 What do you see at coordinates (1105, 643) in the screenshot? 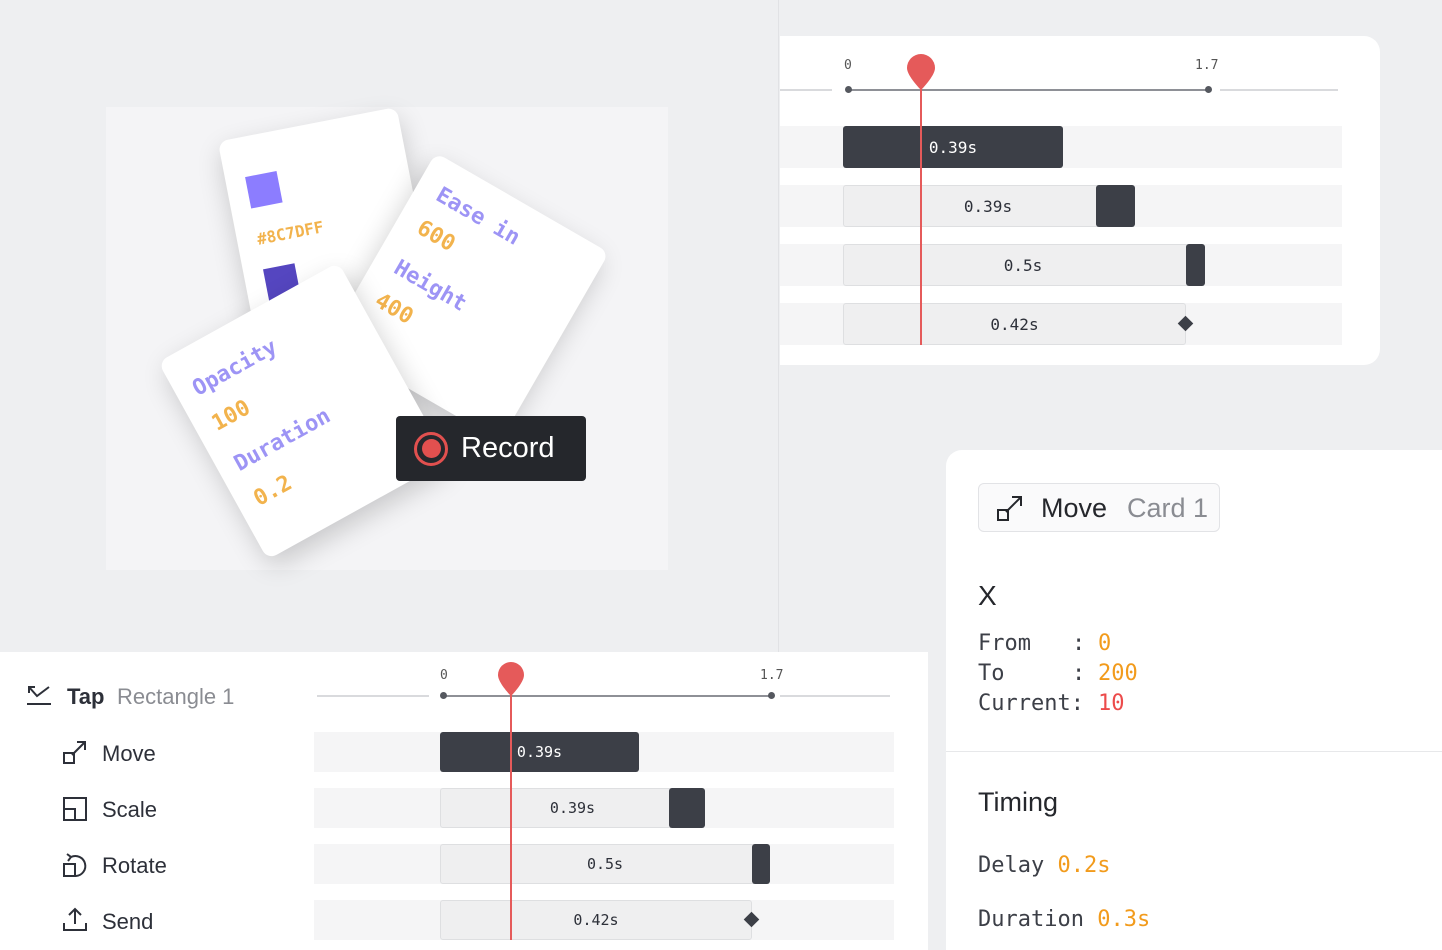
I see `from-value: 0` at bounding box center [1105, 643].